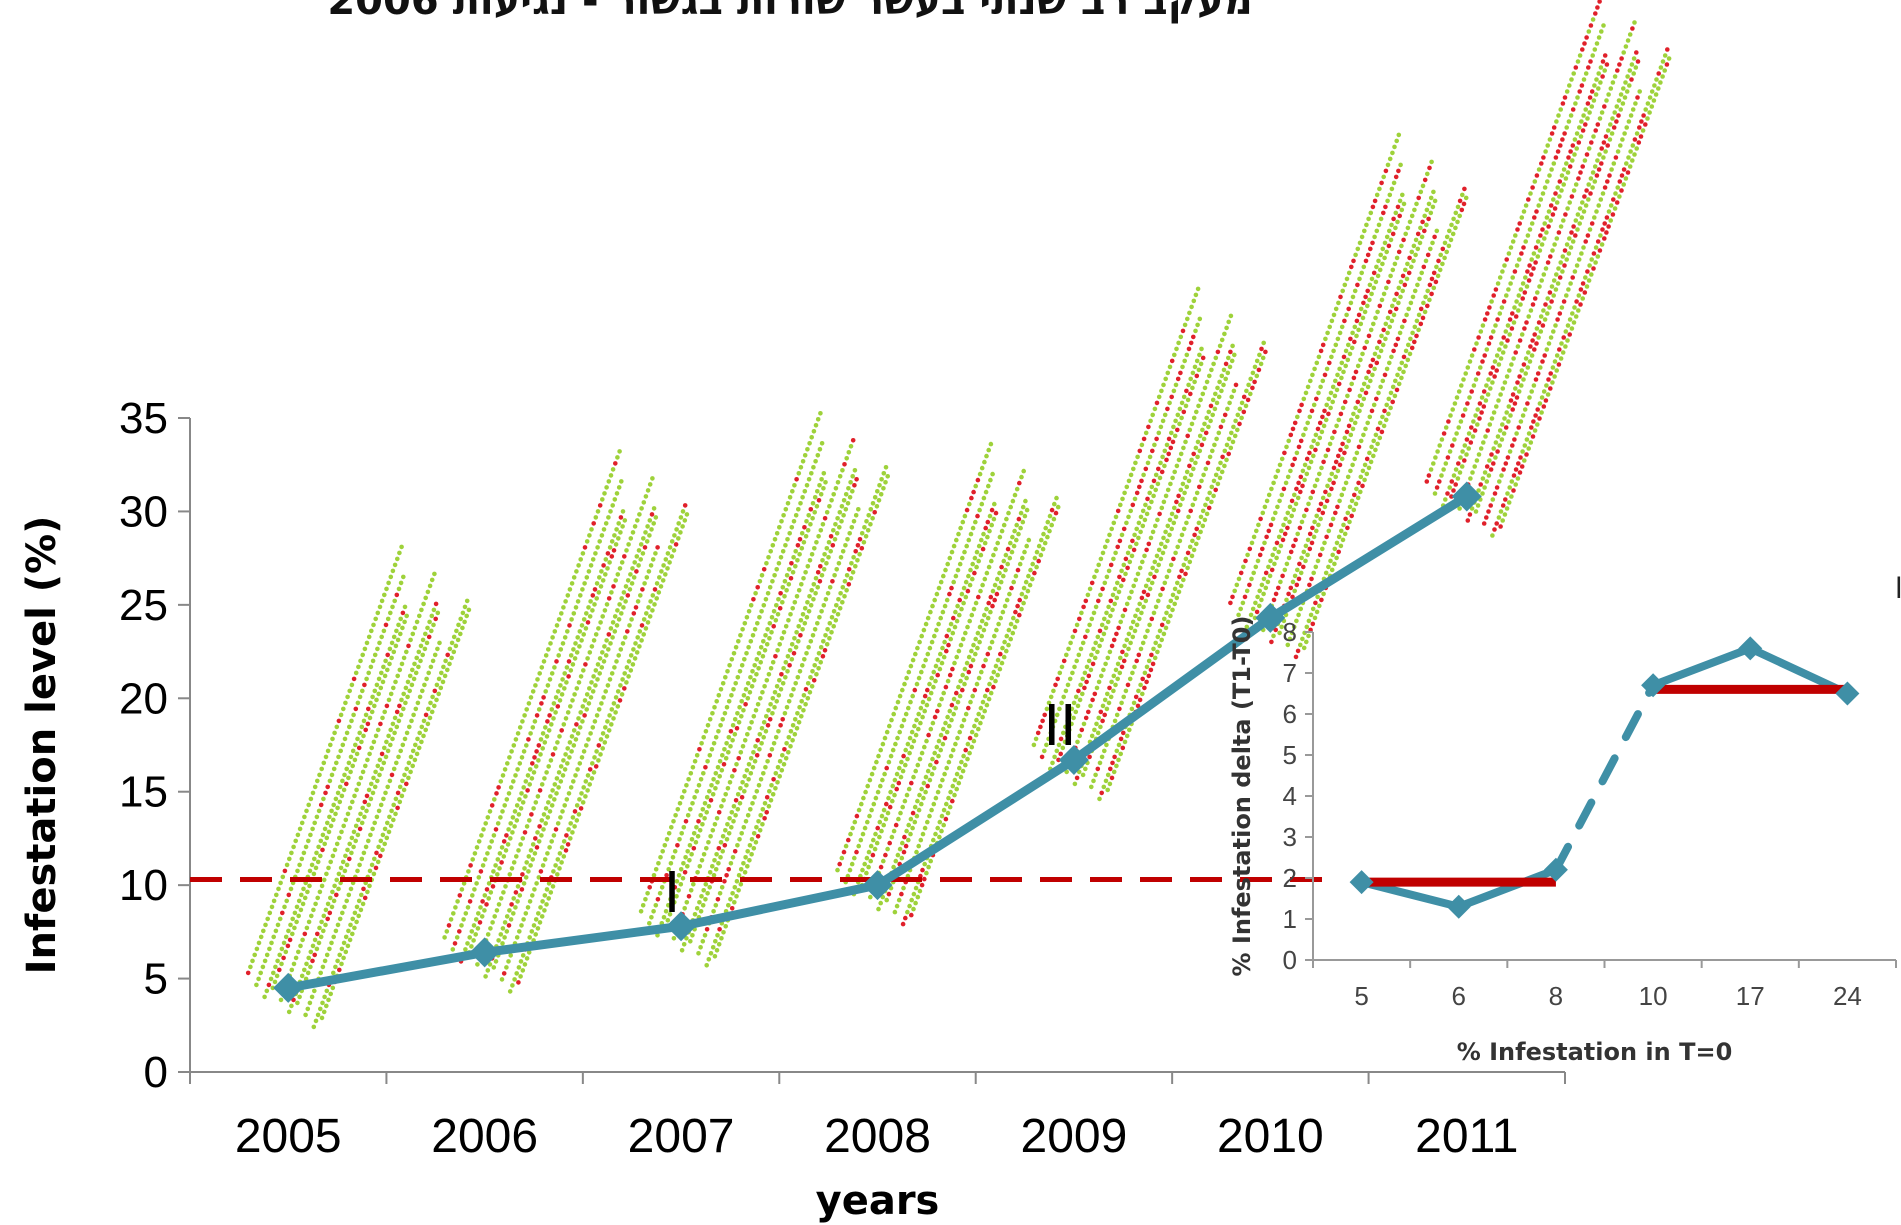  Describe the element at coordinates (1290, 755) in the screenshot. I see `inset-y-tick-label: 5` at that location.